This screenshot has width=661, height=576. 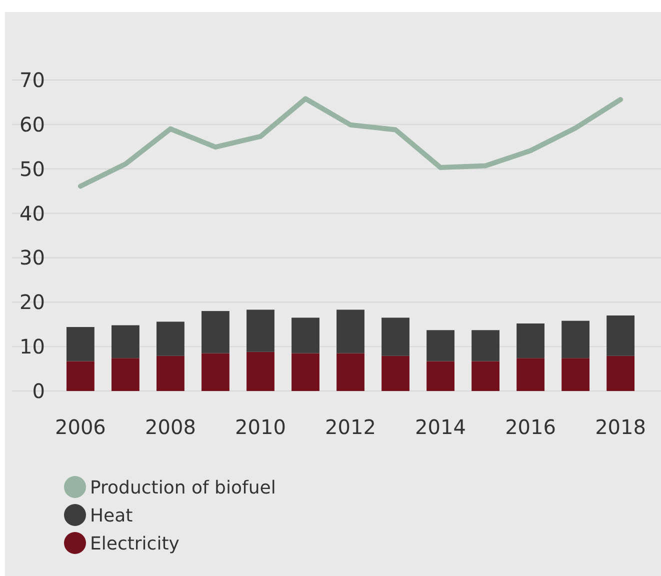 I want to click on y-tick-label: 70, so click(x=32, y=80).